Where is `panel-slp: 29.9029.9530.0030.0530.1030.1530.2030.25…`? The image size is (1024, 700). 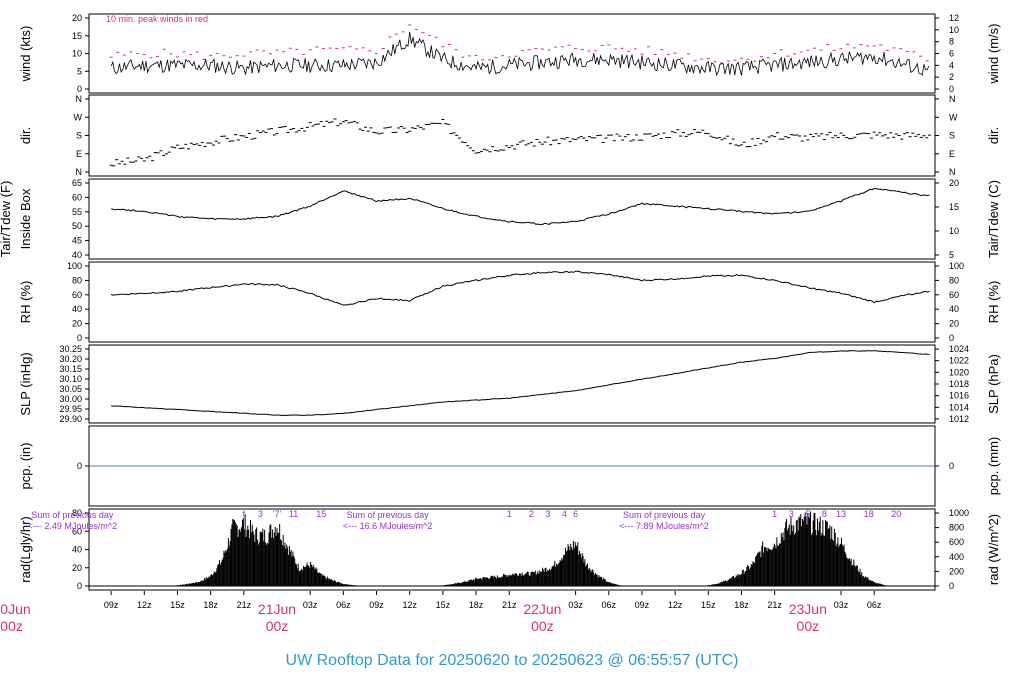
panel-slp: 29.9029.9530.0030.0530.1030.1530.2030.25… is located at coordinates (509, 384).